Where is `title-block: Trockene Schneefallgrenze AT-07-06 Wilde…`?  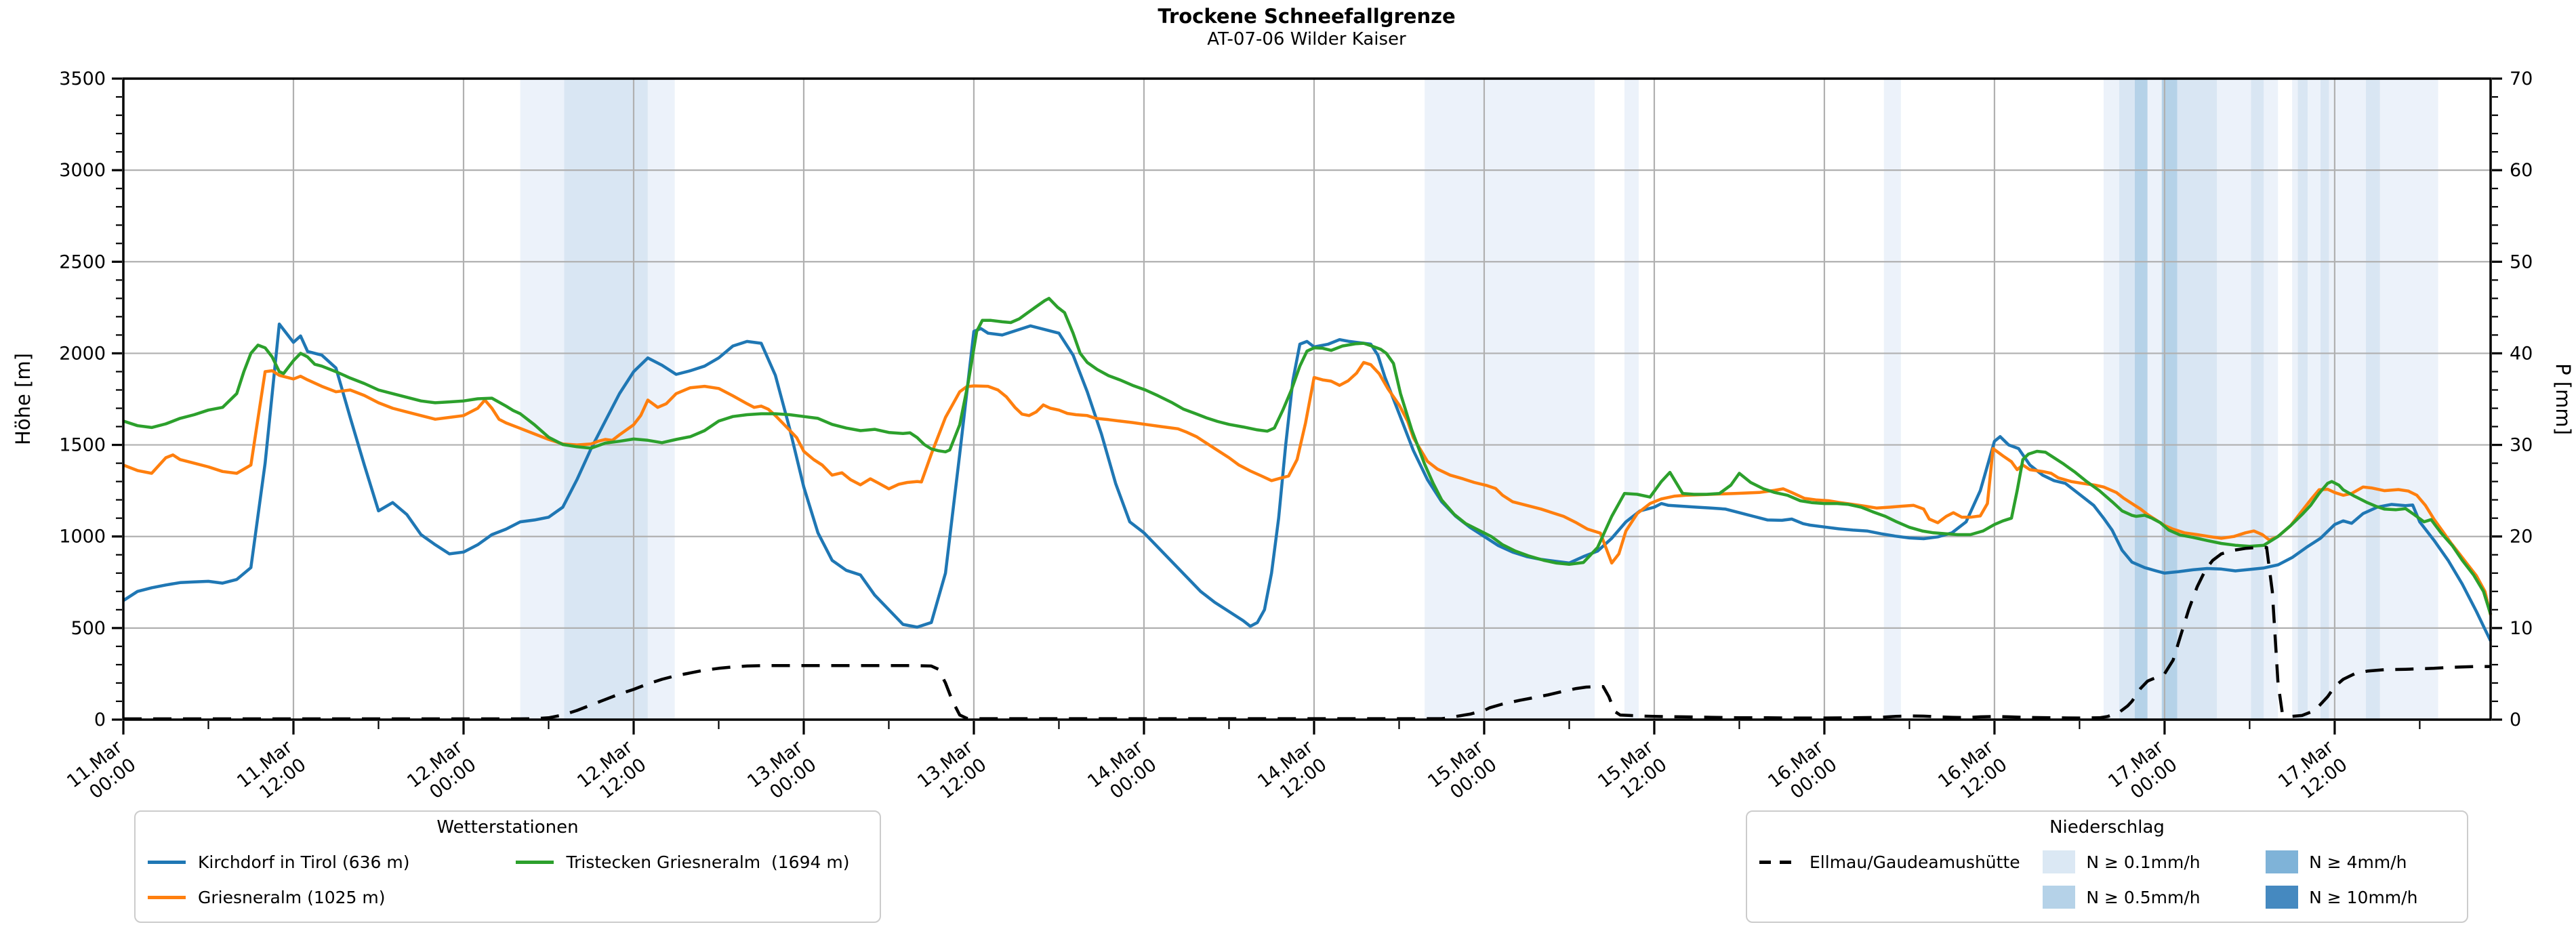 title-block: Trockene Schneefallgrenze AT-07-06 Wilde… is located at coordinates (1307, 27).